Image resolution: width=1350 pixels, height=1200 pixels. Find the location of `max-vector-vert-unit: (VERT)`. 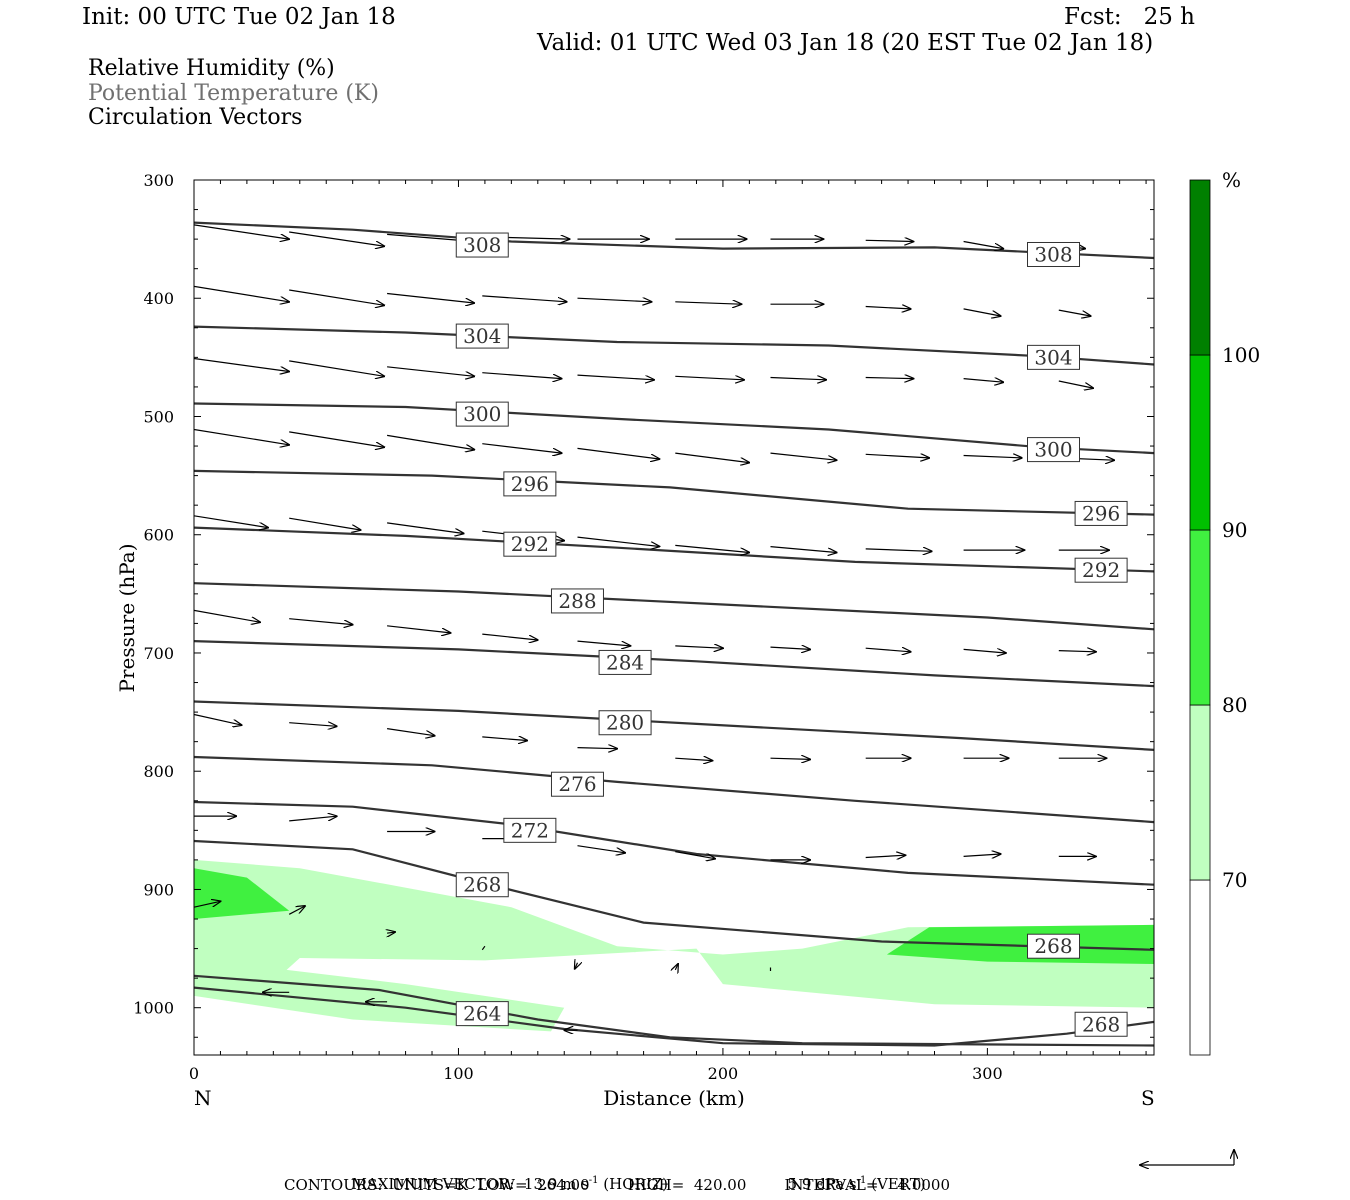

max-vector-vert-unit: (VERT) is located at coordinates (896, 1184).